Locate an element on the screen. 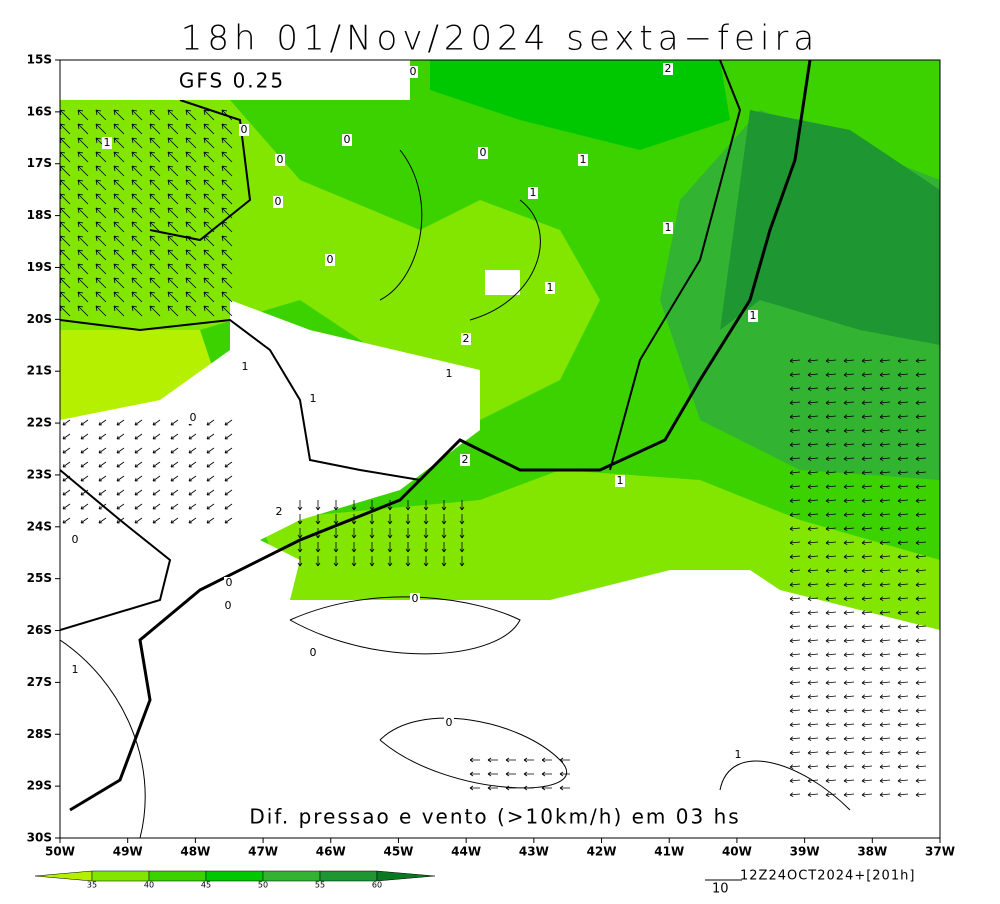  colorbar-label: 50 is located at coordinates (263, 885).